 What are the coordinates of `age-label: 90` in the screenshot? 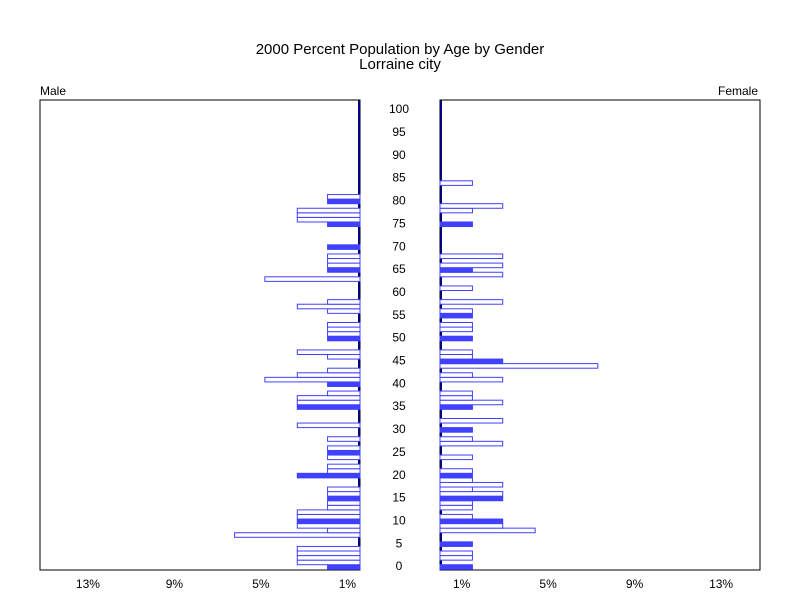 It's located at (399, 155).